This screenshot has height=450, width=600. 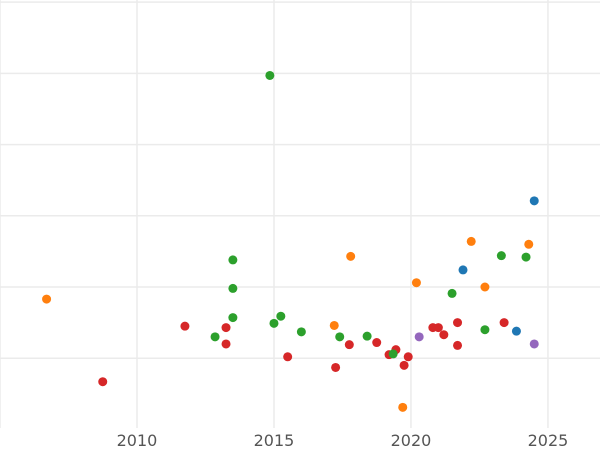 What do you see at coordinates (274, 440) in the screenshot?
I see `x-tick-label-1: 2015` at bounding box center [274, 440].